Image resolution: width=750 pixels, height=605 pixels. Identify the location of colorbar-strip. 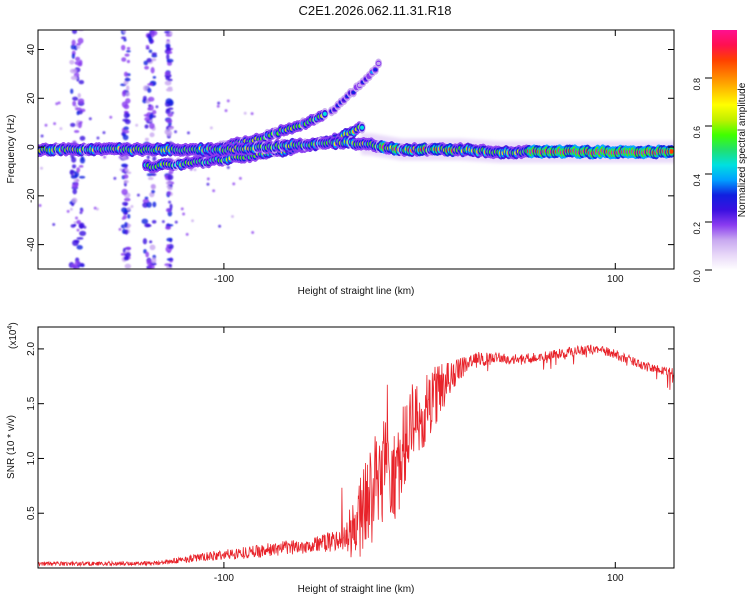
(724, 150).